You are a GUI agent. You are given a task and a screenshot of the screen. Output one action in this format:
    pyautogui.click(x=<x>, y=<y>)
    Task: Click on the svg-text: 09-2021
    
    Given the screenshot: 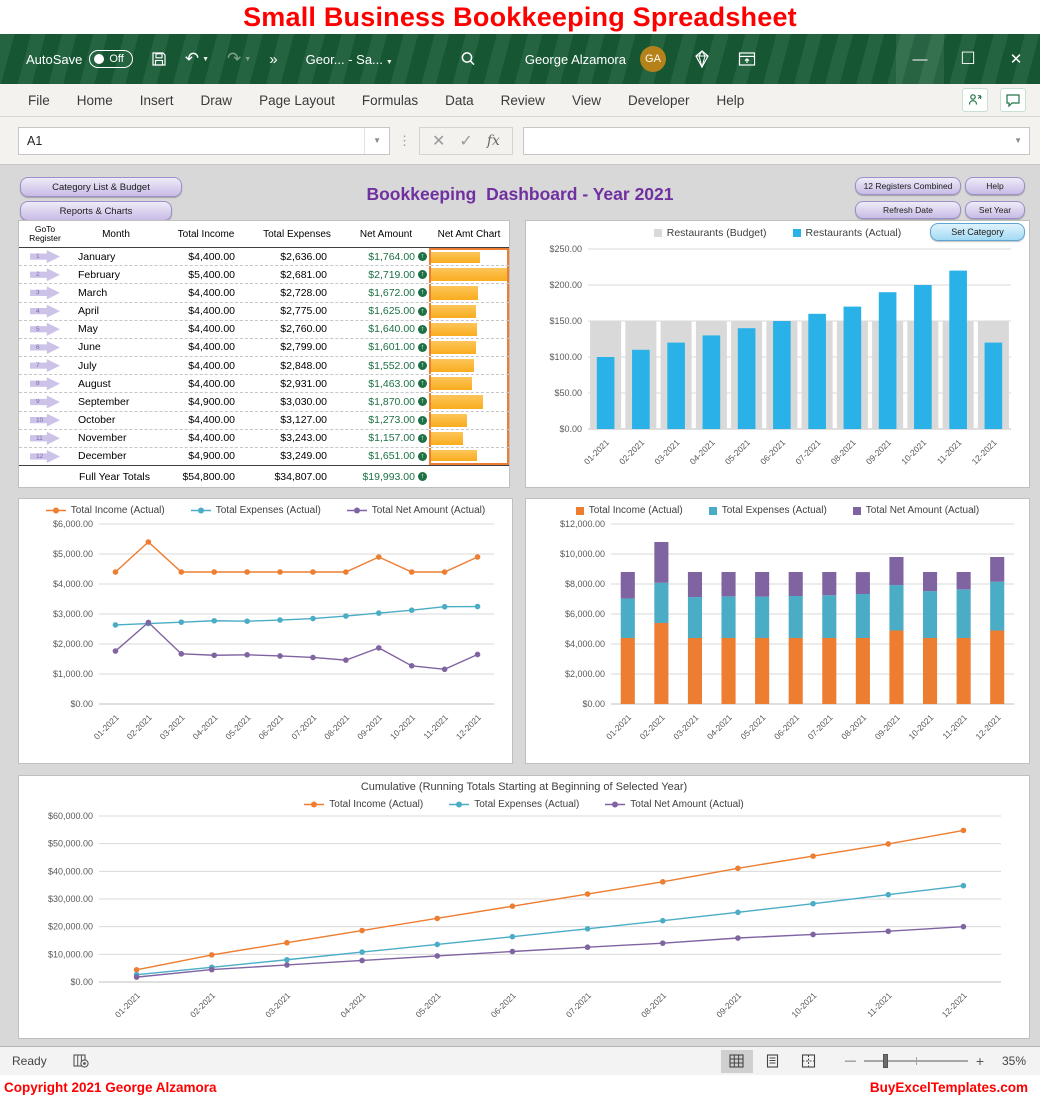 What is the action you would take?
    pyautogui.click(x=728, y=1004)
    